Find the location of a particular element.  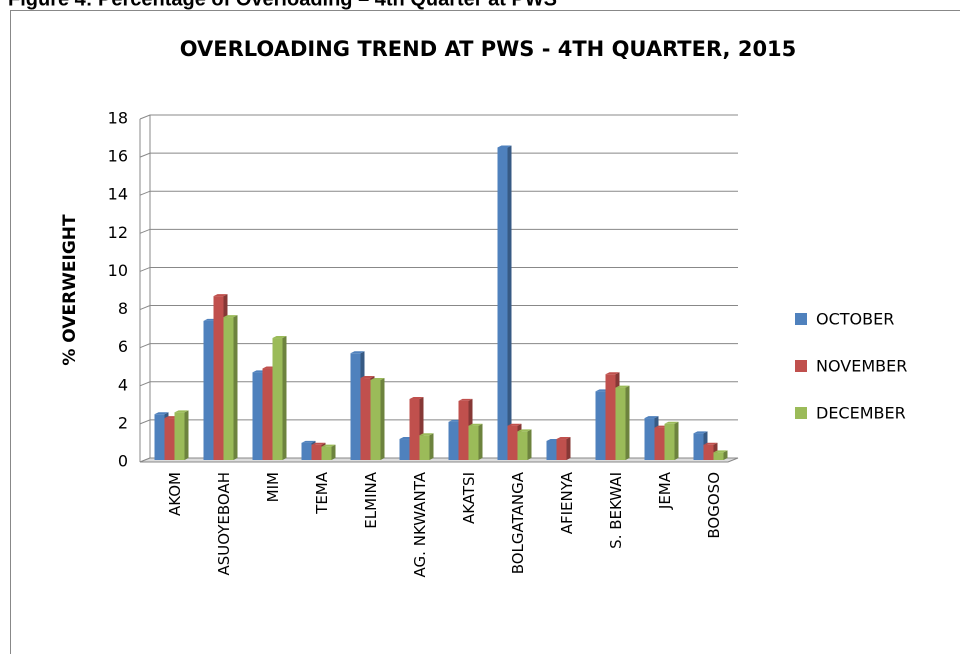

x-tick-label: TEMA is located at coordinates (322, 493).